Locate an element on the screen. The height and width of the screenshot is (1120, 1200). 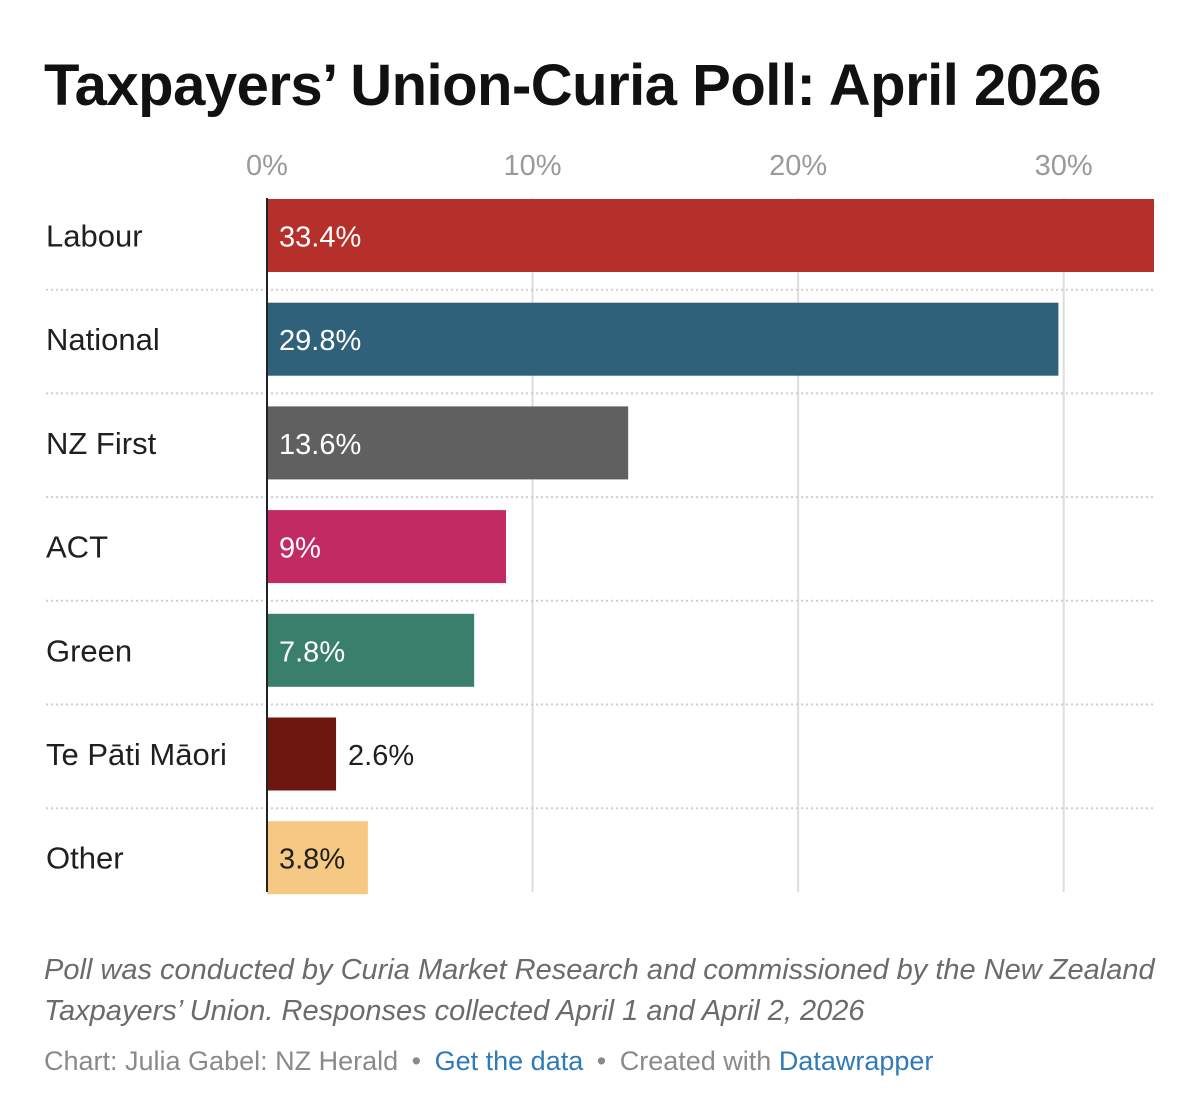
bar-nz-first is located at coordinates (448, 443).